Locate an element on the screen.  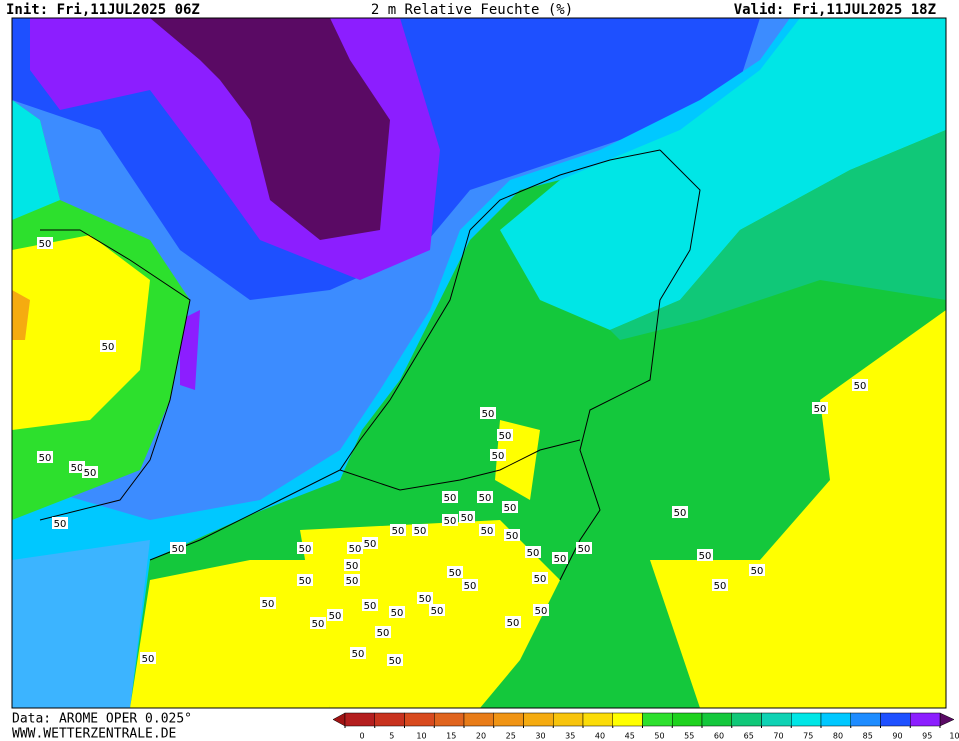
uk-coast is located at coordinates (36, 160).